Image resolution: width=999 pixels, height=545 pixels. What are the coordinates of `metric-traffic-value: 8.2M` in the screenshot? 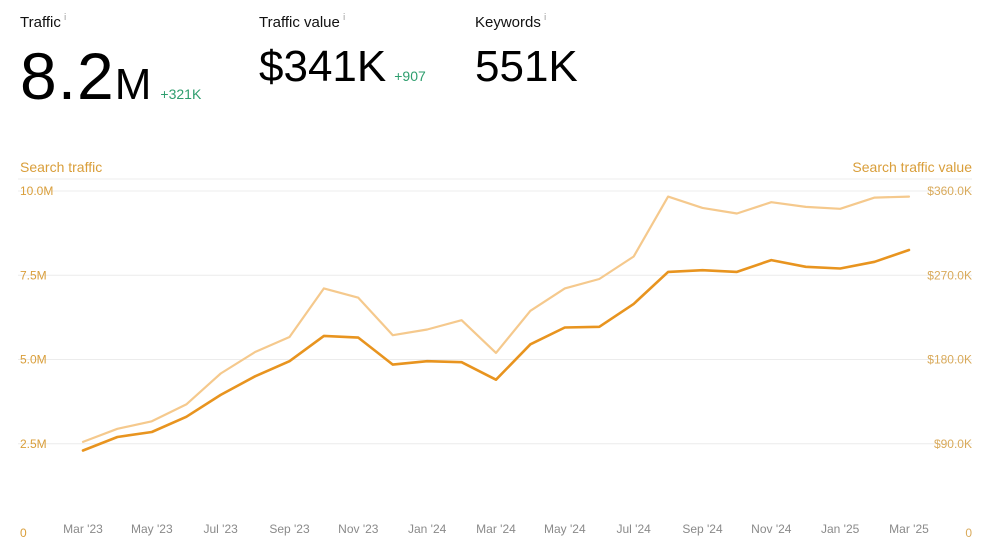 It's located at (86, 76).